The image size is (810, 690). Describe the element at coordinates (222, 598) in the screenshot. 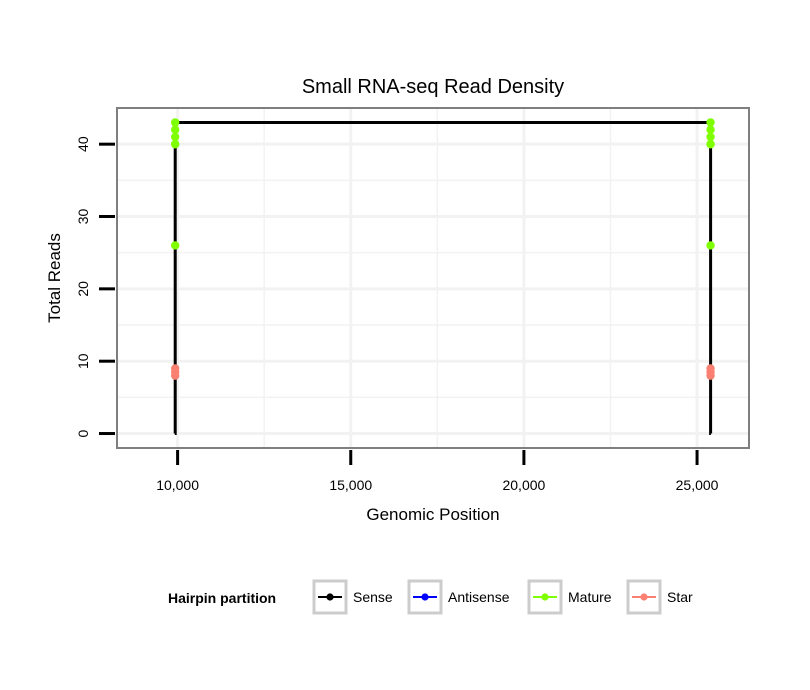

I see `legend-title: Hairpin partition` at that location.